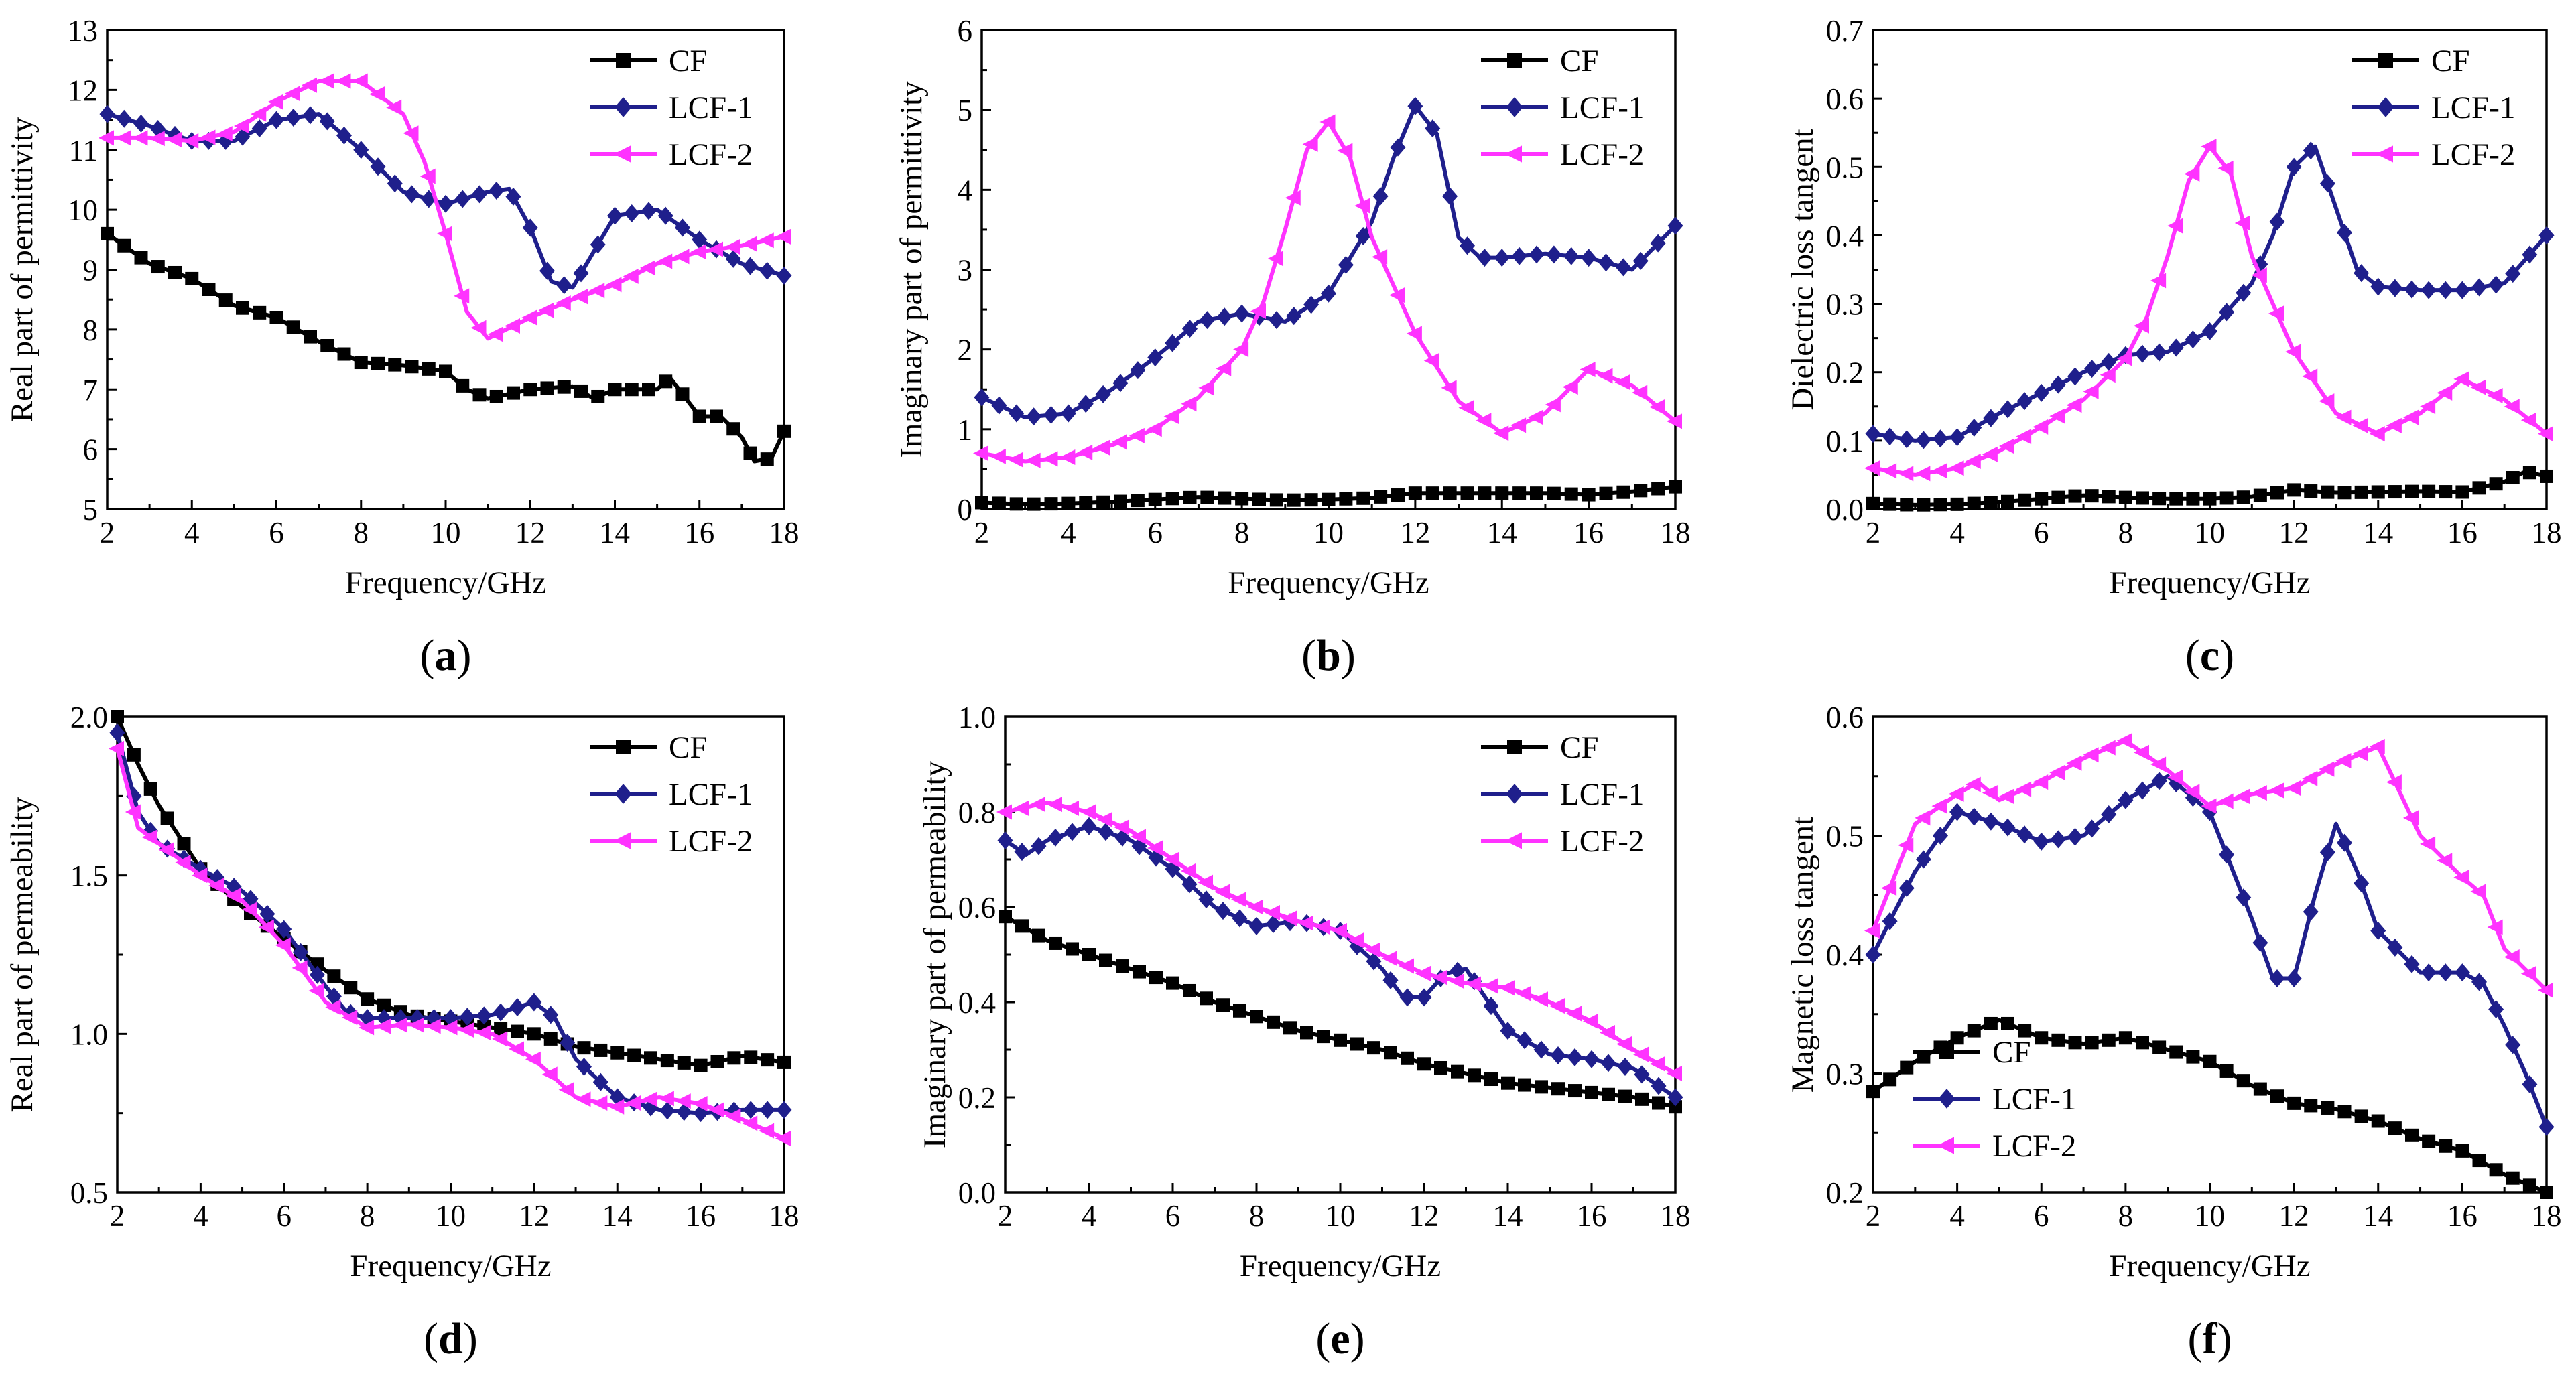 This screenshot has width=2576, height=1384. Describe the element at coordinates (1845, 1193) in the screenshot. I see `y-tick-label: 0.2` at that location.